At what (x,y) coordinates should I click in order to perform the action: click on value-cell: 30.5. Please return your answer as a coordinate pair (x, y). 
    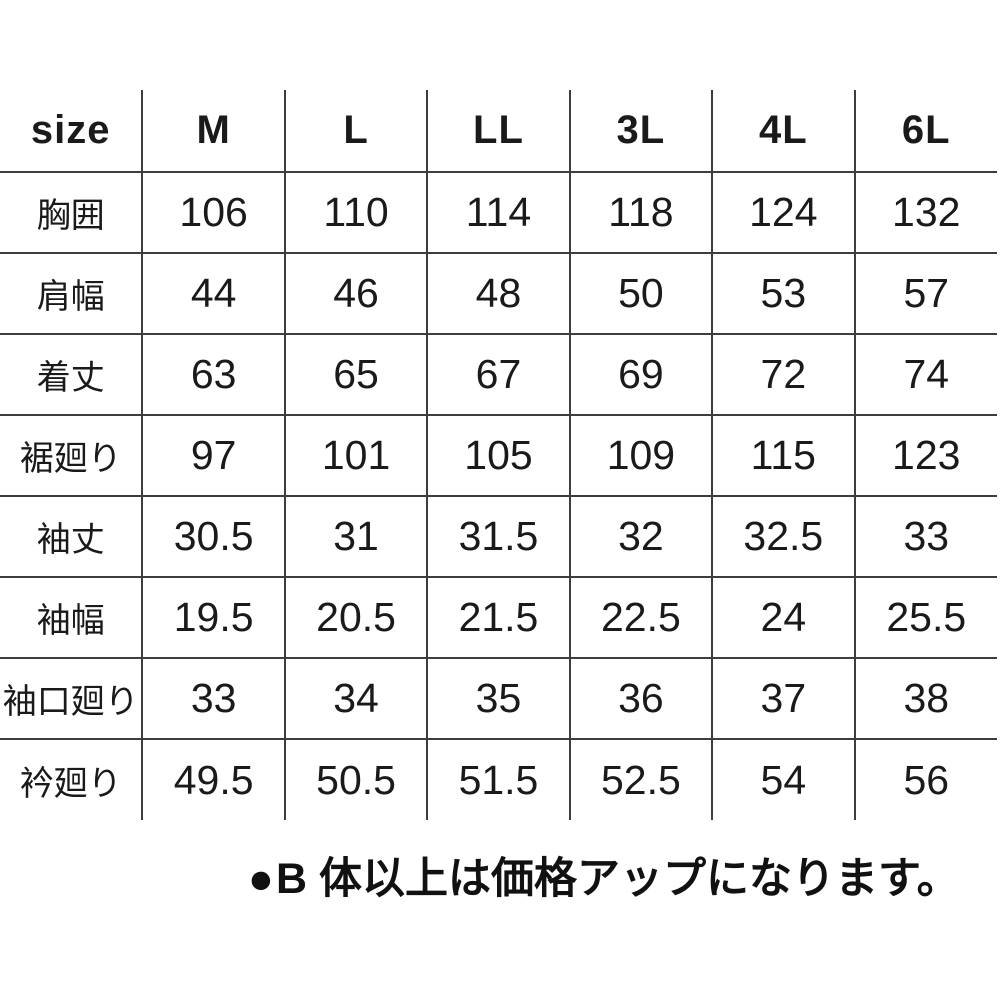
    Looking at the image, I should click on (213, 536).